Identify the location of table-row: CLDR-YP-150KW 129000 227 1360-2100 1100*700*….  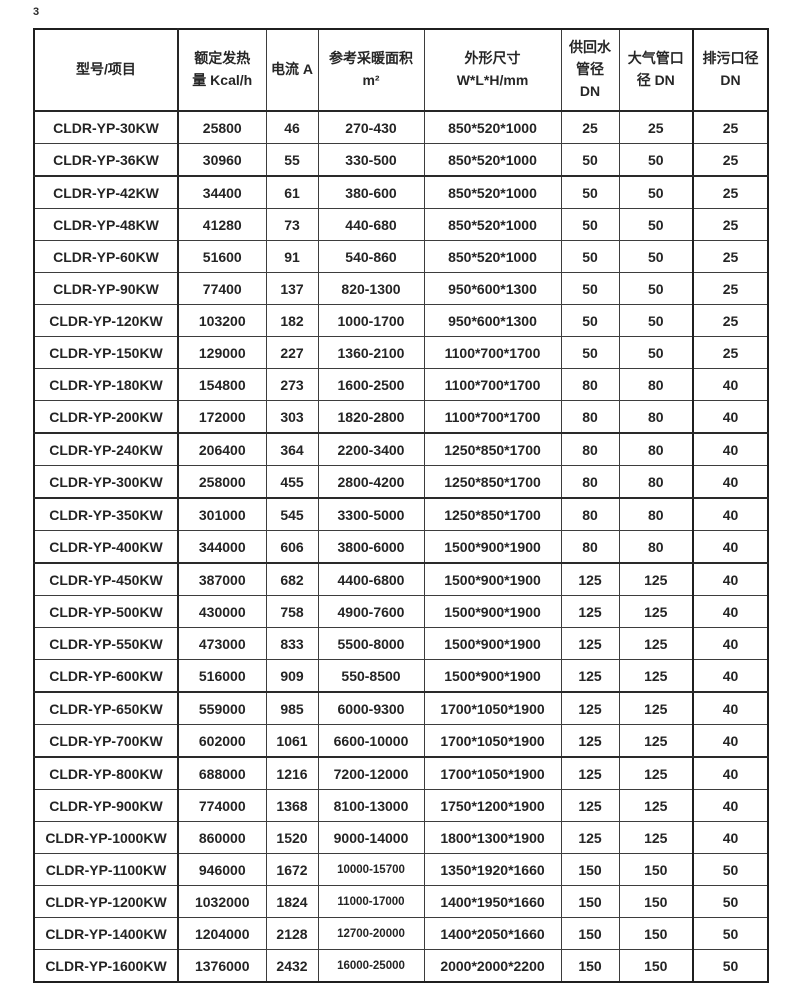
(401, 352).